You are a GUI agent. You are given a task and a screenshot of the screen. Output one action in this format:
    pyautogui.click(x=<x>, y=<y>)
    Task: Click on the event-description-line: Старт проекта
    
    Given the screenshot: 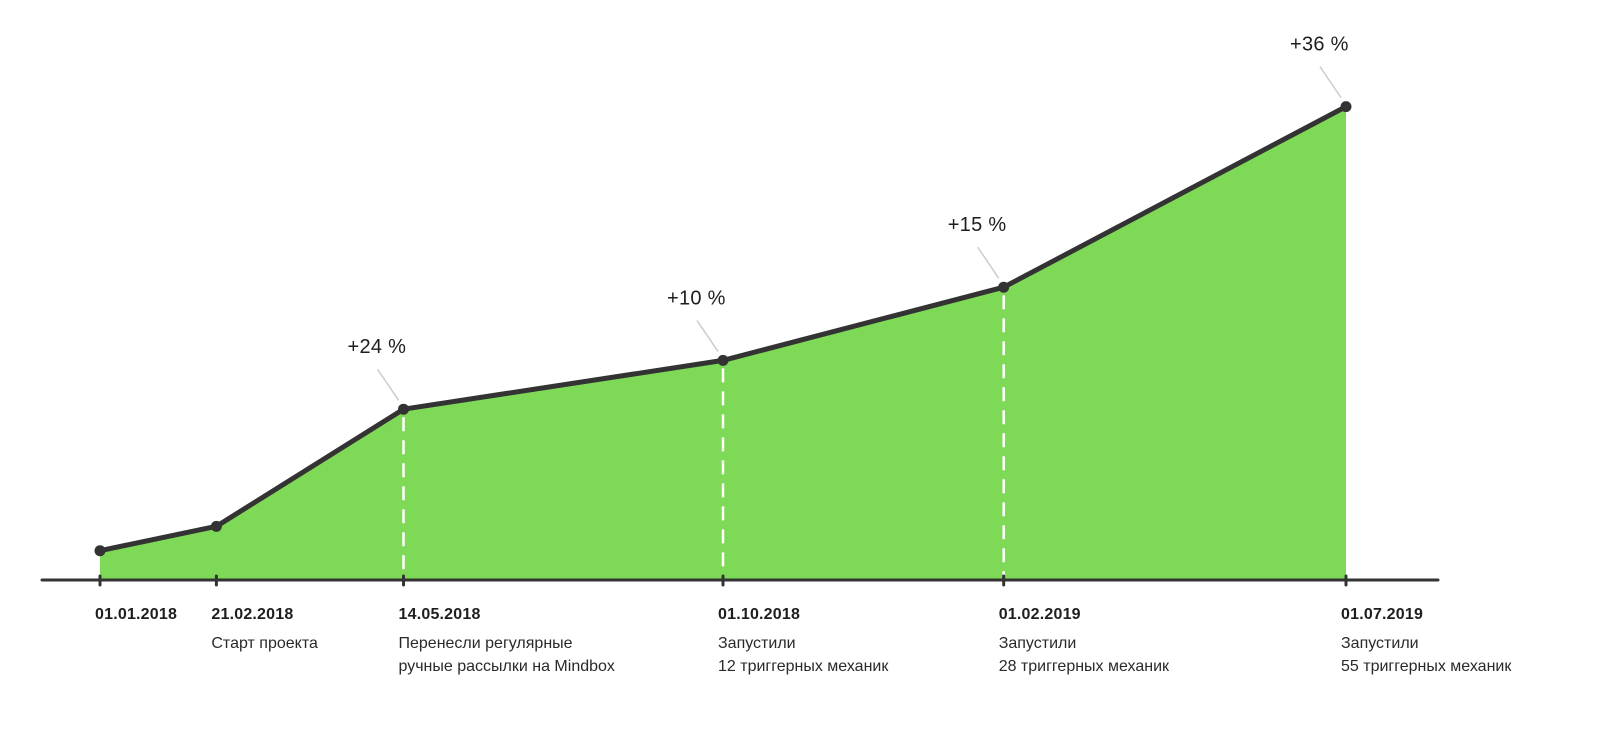 What is the action you would take?
    pyautogui.click(x=264, y=643)
    